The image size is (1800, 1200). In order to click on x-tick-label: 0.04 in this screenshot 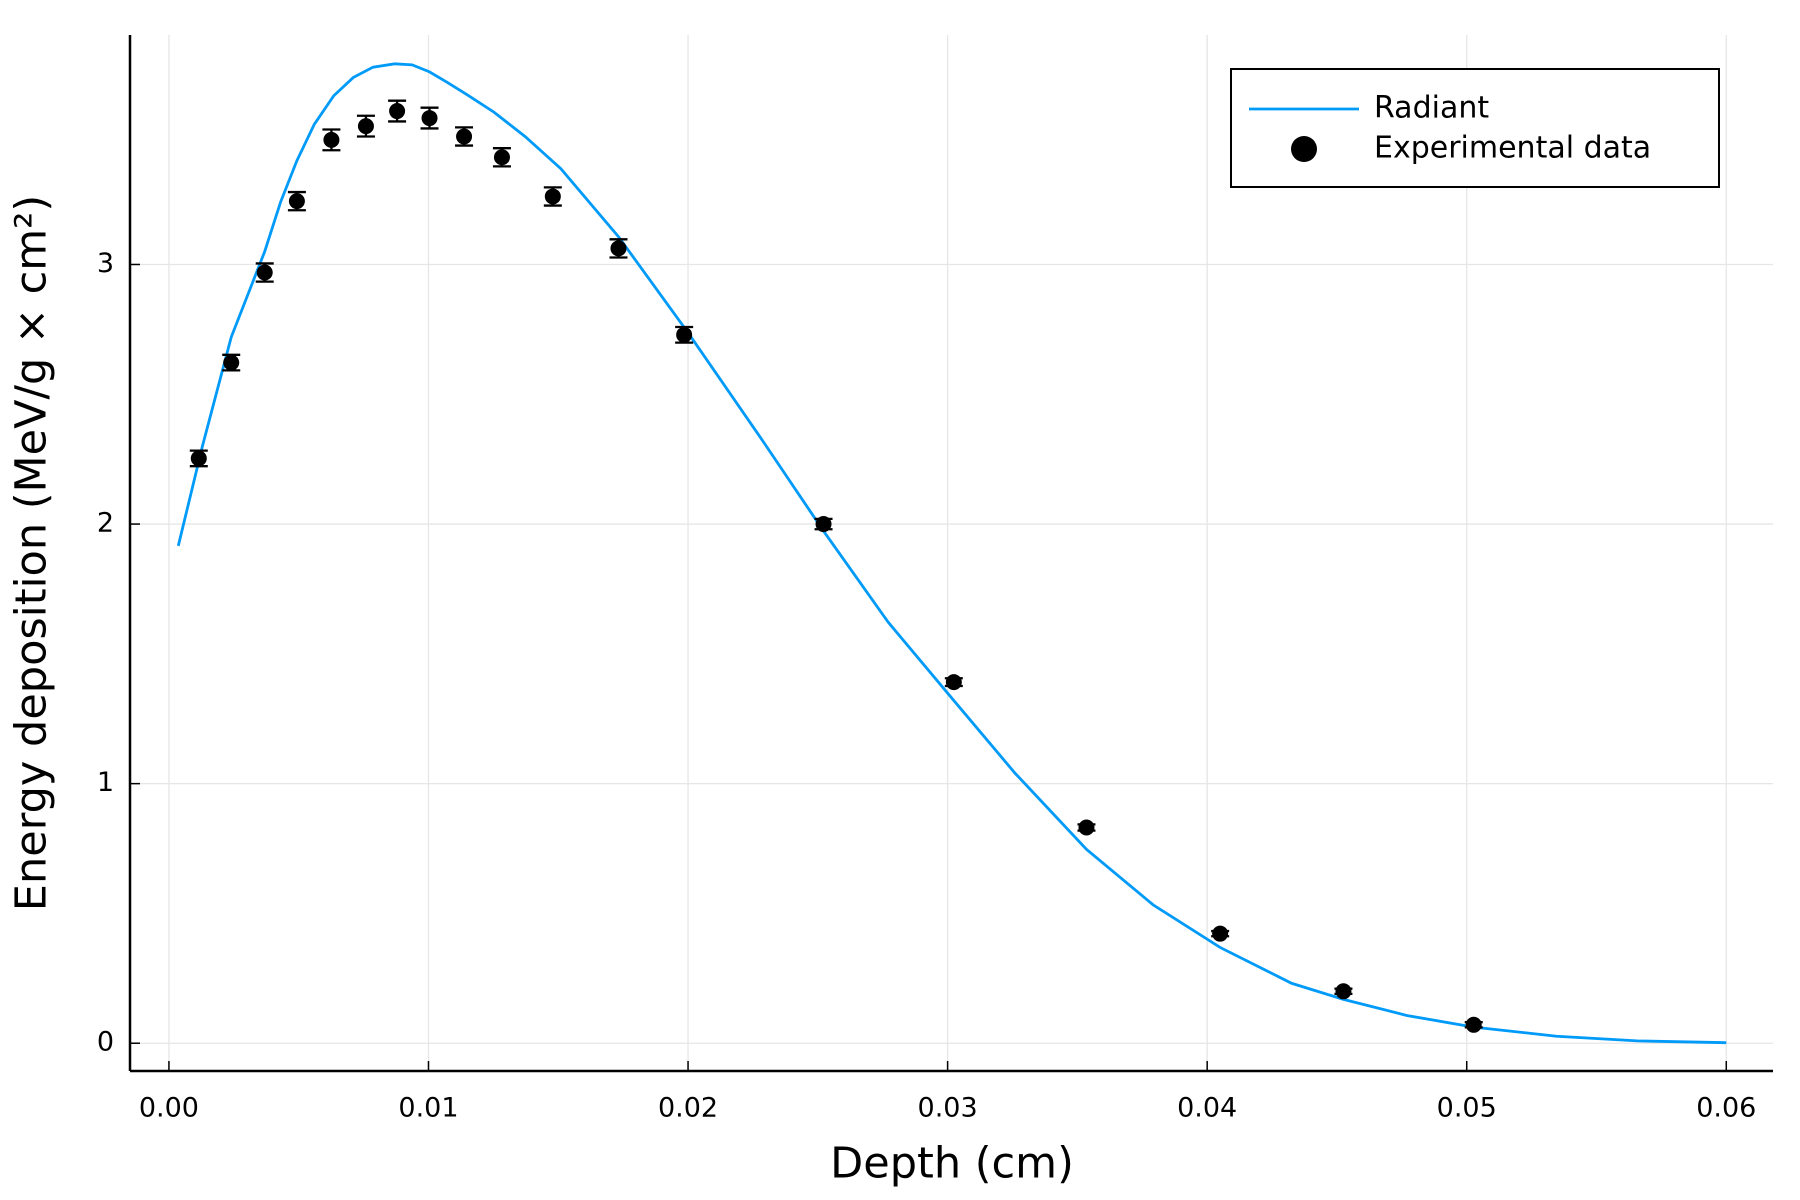, I will do `click(1207, 1108)`.